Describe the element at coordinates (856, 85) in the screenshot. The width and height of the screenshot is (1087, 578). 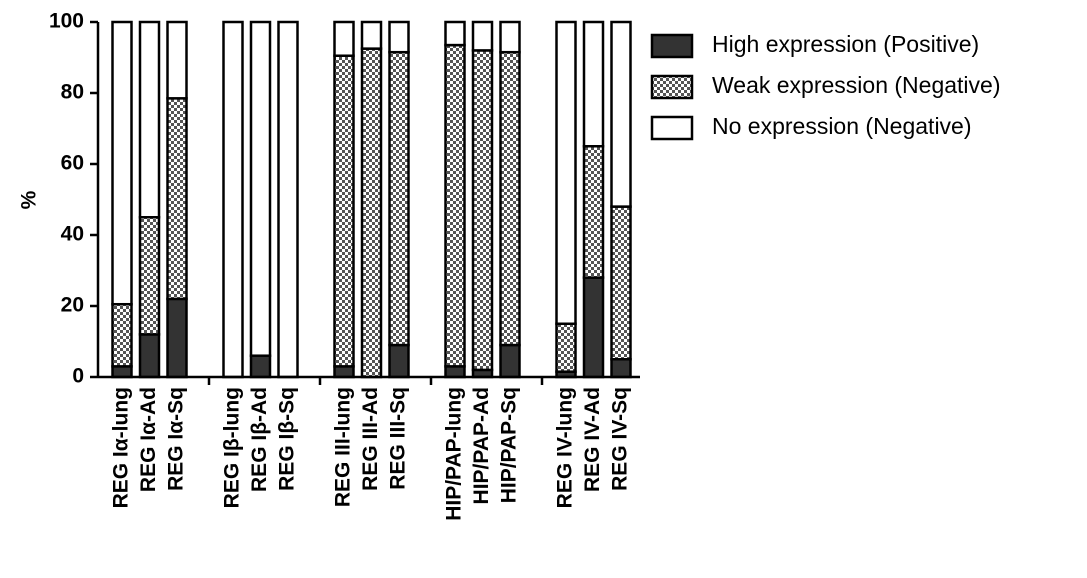
I see `legend-label: Weak expression (Negative)` at that location.